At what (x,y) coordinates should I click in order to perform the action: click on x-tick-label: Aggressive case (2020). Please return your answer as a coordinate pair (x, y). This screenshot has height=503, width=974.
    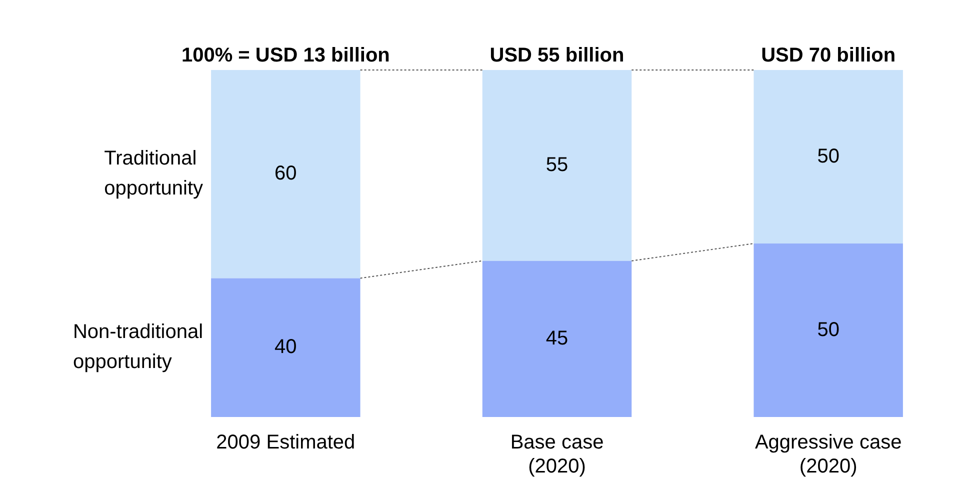
    Looking at the image, I should click on (828, 455).